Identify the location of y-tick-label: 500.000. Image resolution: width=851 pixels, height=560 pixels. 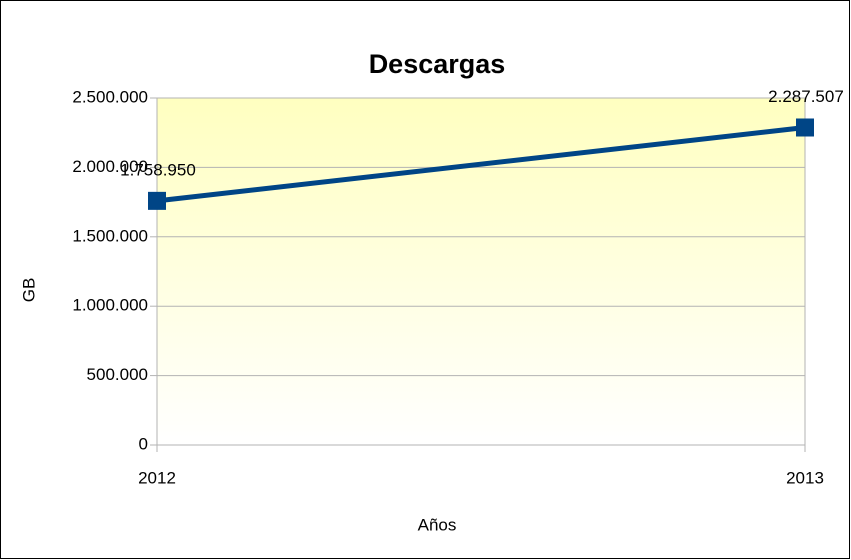
(117, 374).